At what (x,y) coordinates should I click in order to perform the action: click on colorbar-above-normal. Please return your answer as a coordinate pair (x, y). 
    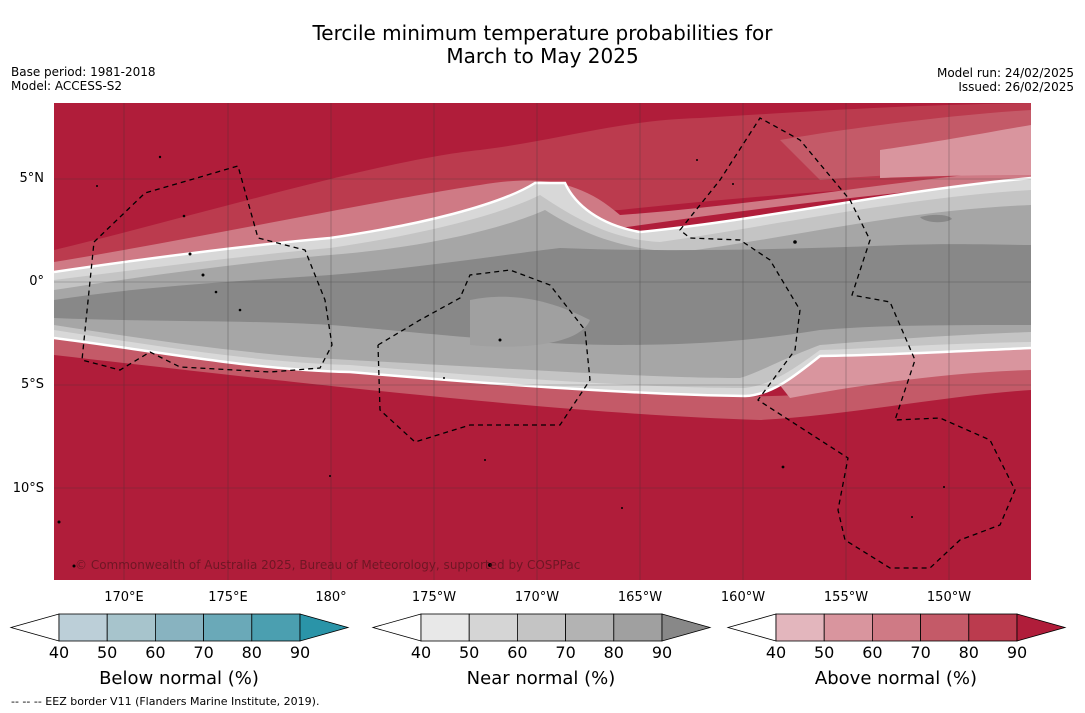
    Looking at the image, I should click on (896, 627).